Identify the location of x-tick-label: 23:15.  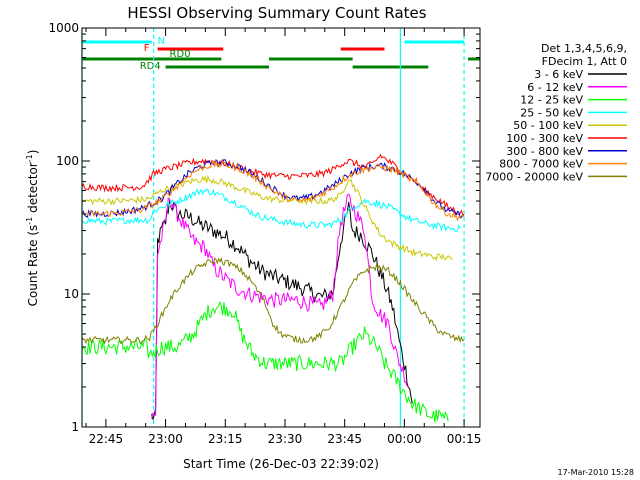
(225, 439).